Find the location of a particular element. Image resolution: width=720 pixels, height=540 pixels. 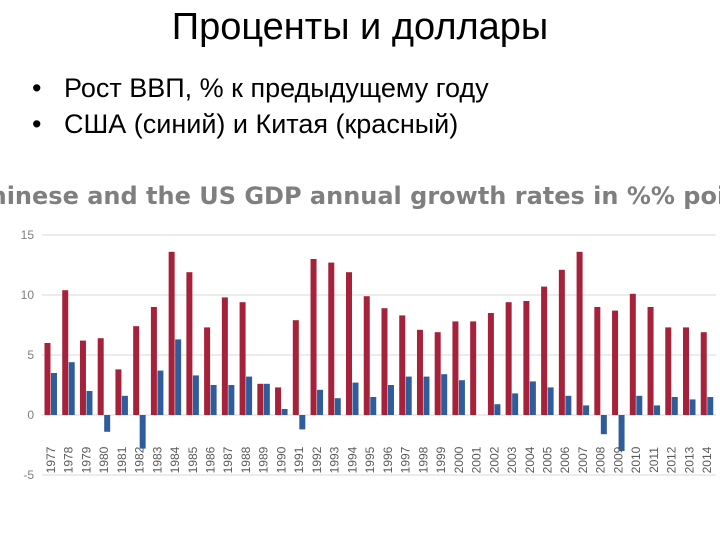

x-tick-label: 1979 is located at coordinates (86, 459).